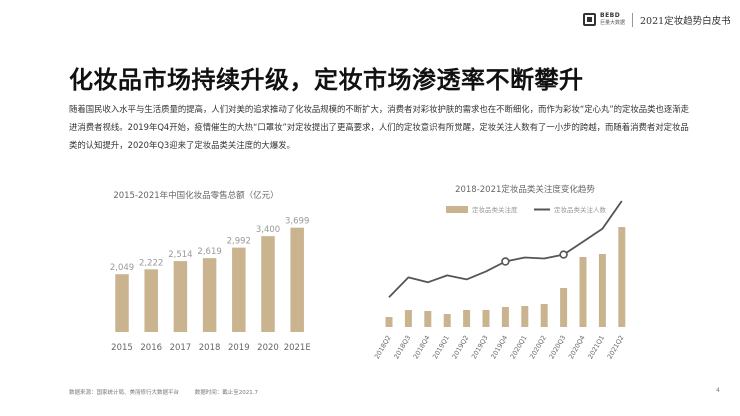 This screenshot has height=416, width=740. What do you see at coordinates (226, 393) in the screenshot?
I see `data-time: 数据时间：截止至2021.7` at bounding box center [226, 393].